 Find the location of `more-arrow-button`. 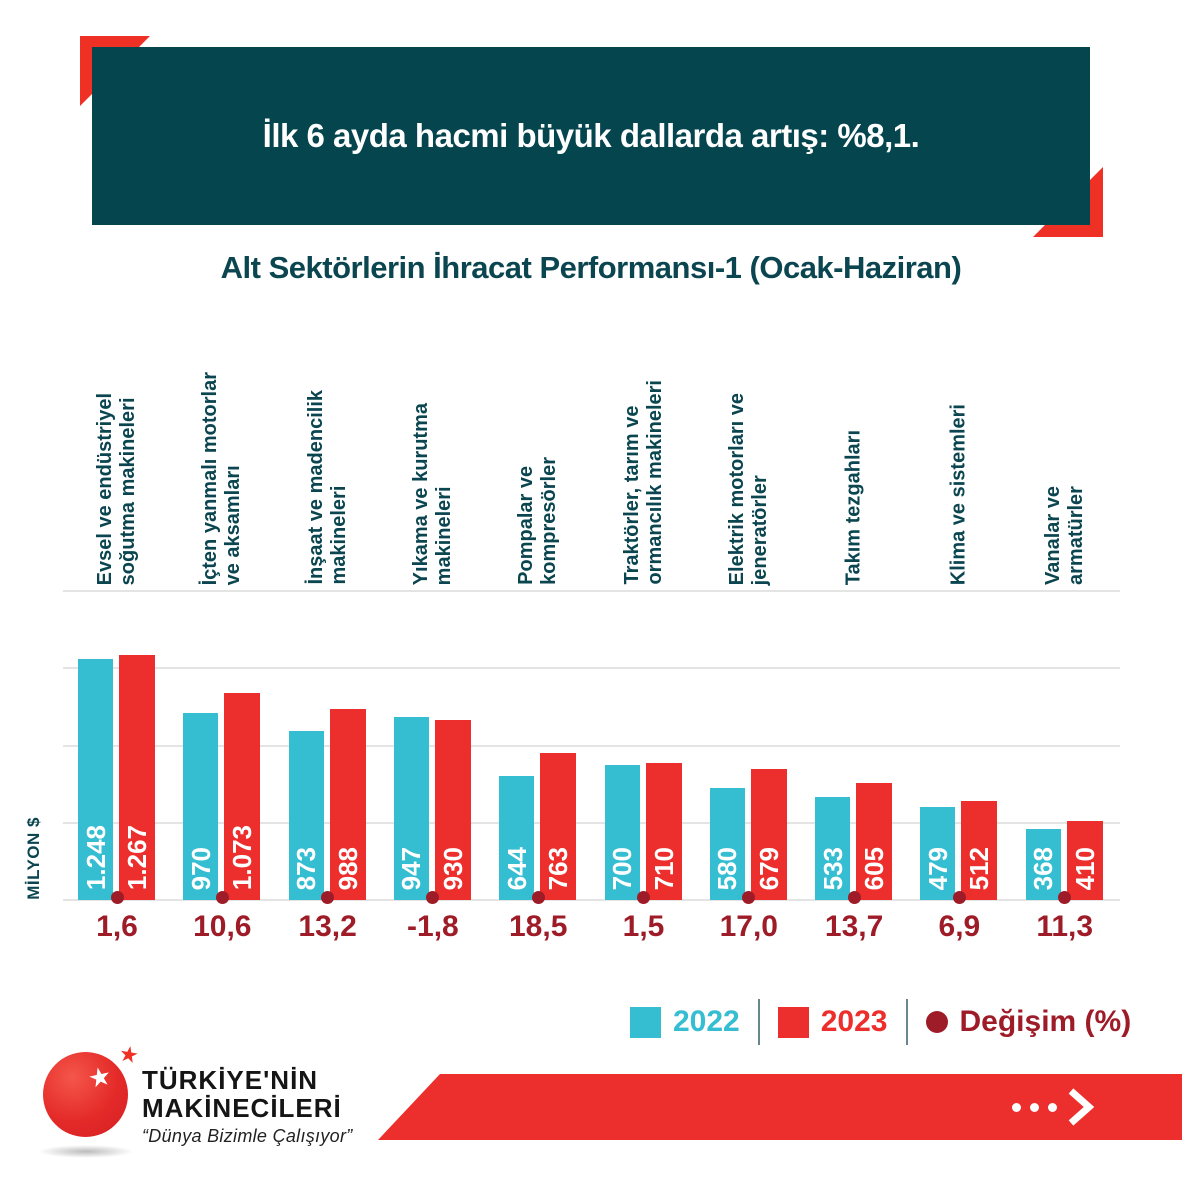

more-arrow-button is located at coordinates (1053, 1107).